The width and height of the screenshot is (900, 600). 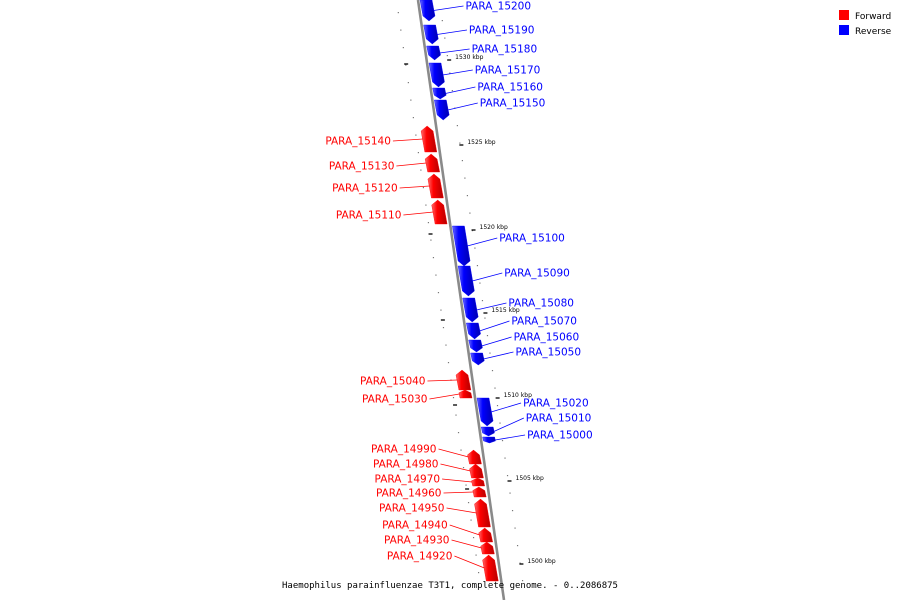 I want to click on gene-label: PARA_15140, so click(x=358, y=142).